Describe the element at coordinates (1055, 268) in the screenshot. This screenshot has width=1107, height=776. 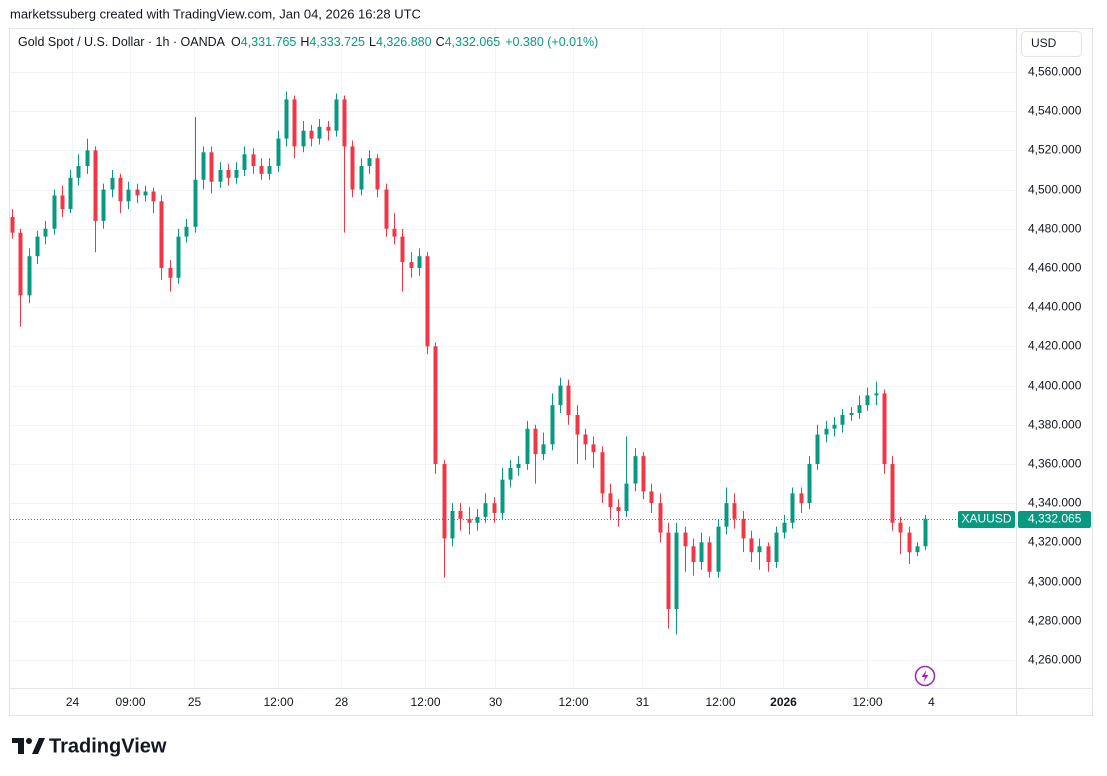
I see `y-tick-label: 4,460.000` at that location.